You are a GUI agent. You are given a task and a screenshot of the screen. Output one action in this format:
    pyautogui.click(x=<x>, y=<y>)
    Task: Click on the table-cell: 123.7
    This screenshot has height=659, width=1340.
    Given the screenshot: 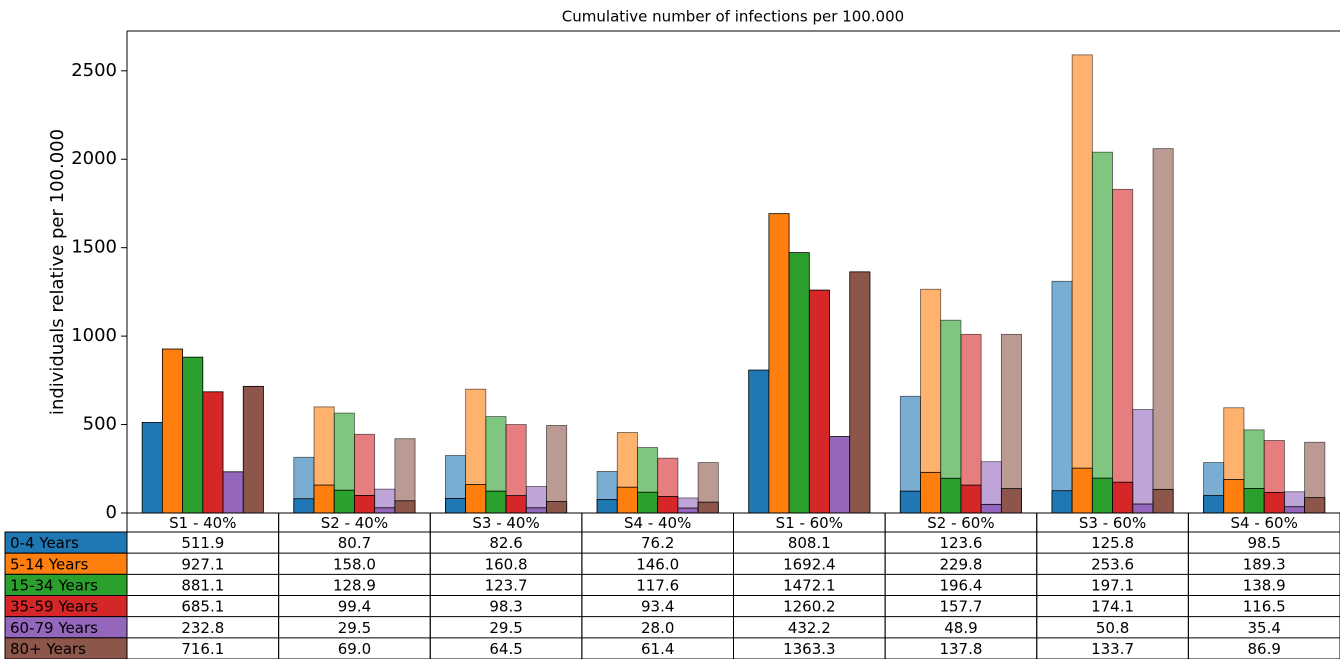 What is the action you would take?
    pyautogui.click(x=506, y=585)
    